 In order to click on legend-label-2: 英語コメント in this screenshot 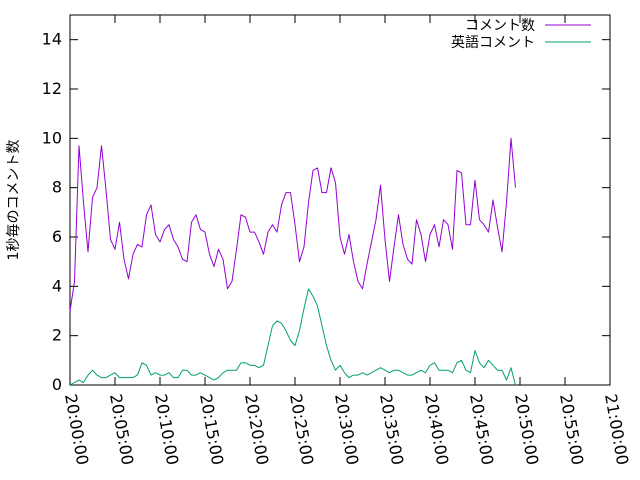, I will do `click(493, 42)`.